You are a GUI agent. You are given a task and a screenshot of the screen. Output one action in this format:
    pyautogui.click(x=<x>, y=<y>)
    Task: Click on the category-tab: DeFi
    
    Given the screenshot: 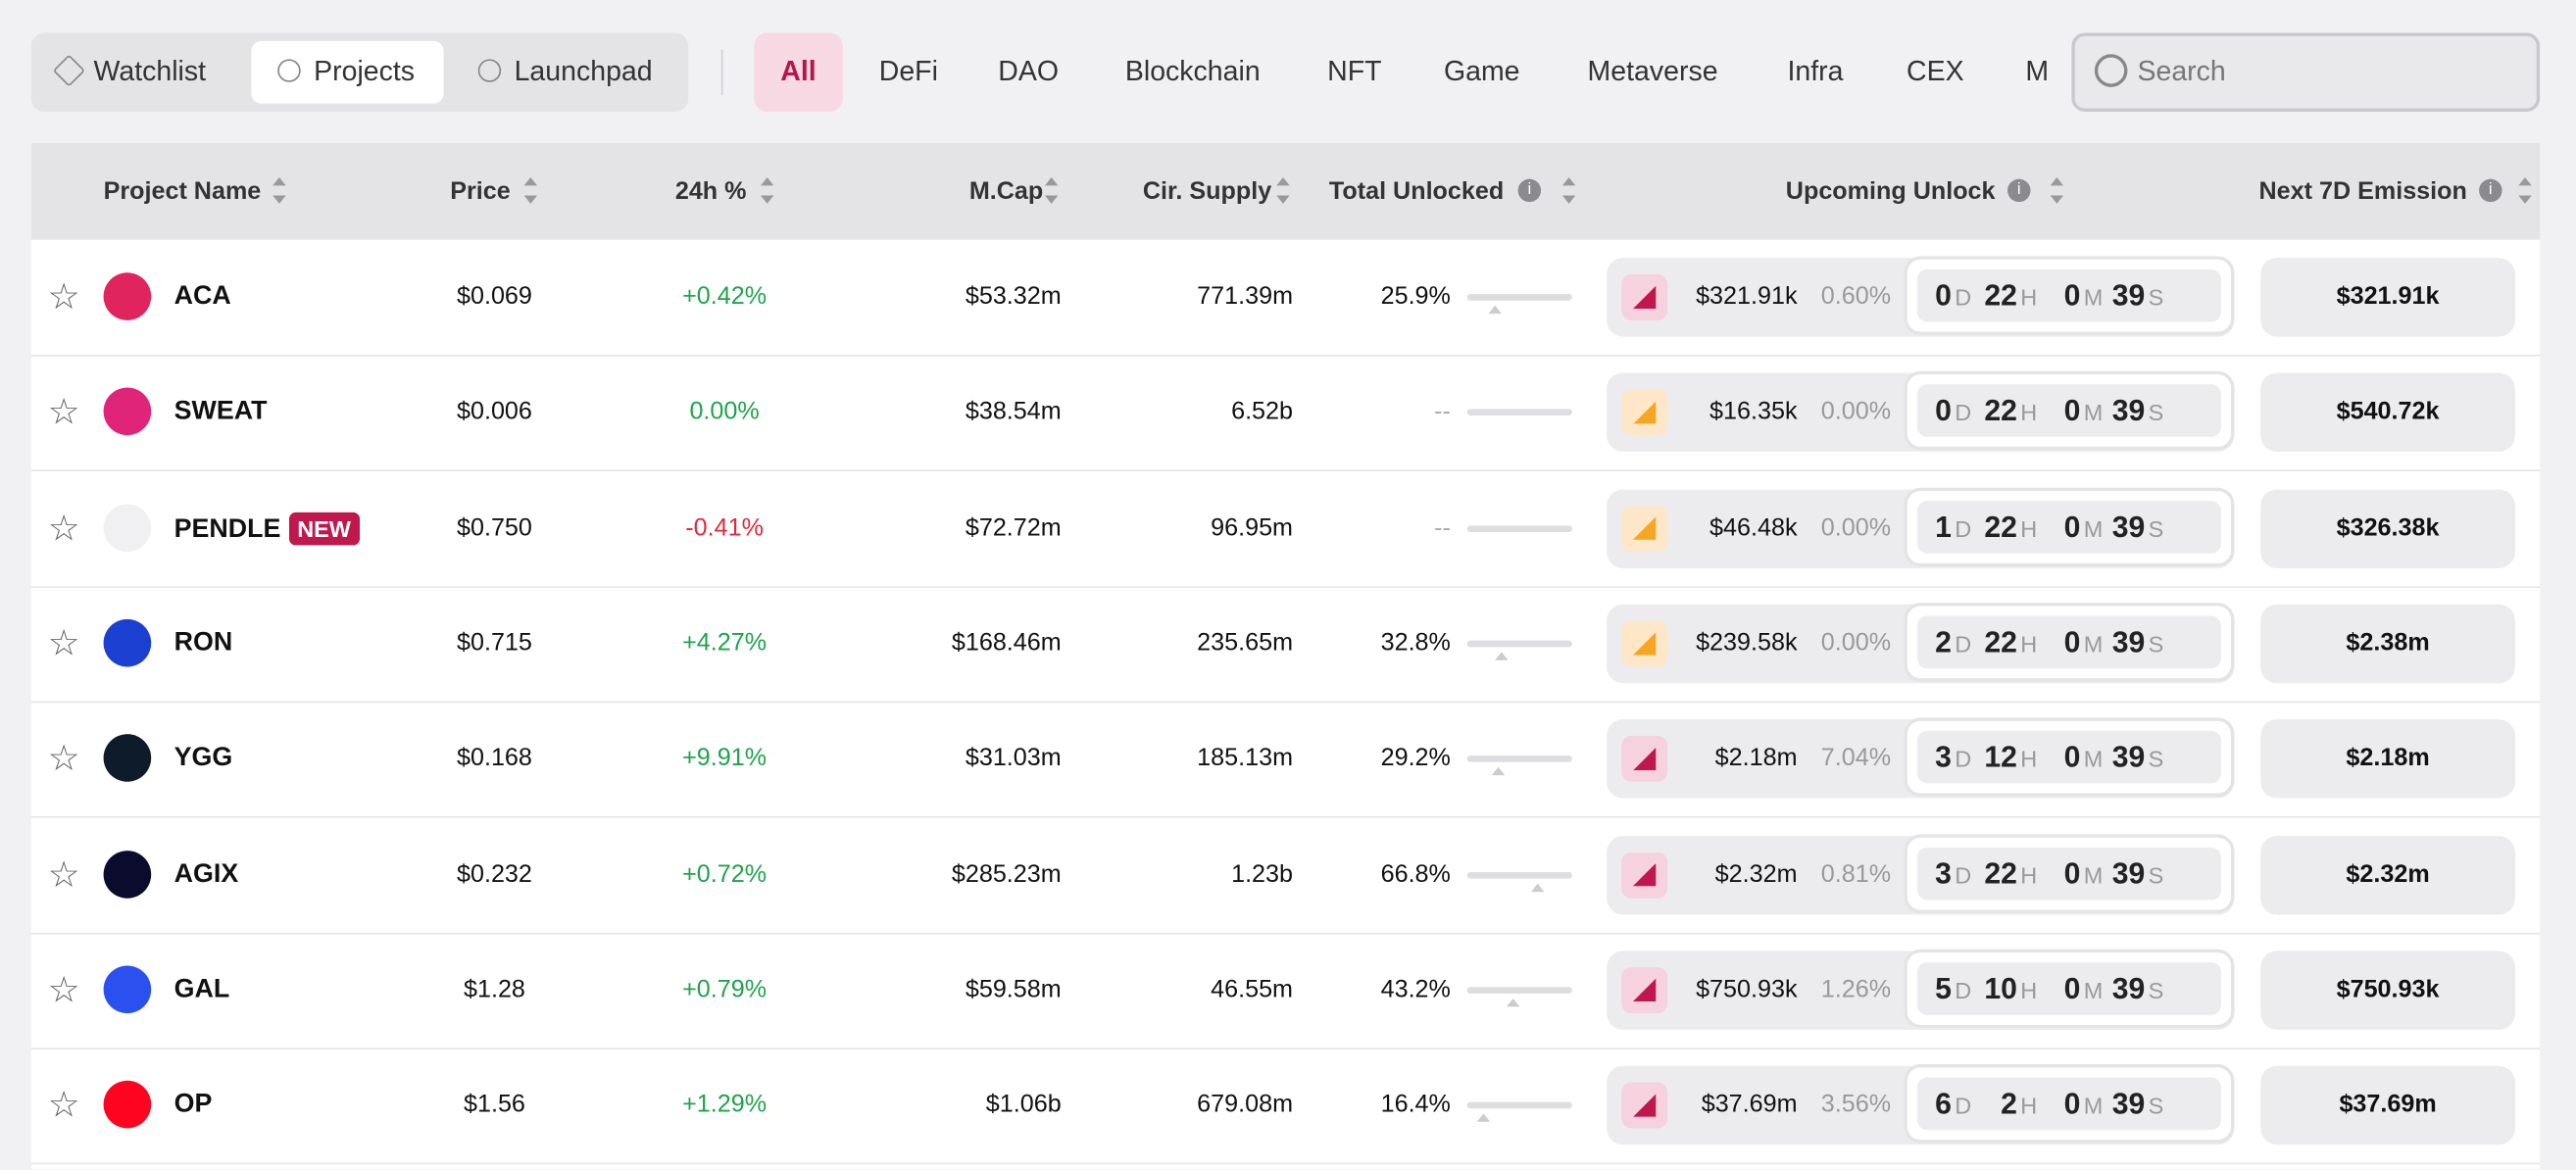 What is the action you would take?
    pyautogui.click(x=908, y=71)
    